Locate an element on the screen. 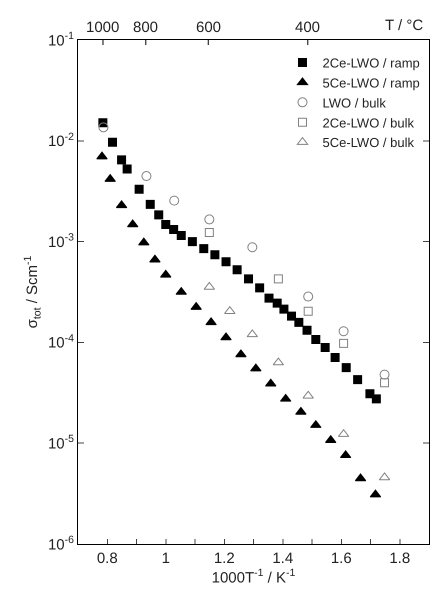 The width and height of the screenshot is (435, 602). legend-label: 2Ce-LWO / bulk is located at coordinates (368, 122).